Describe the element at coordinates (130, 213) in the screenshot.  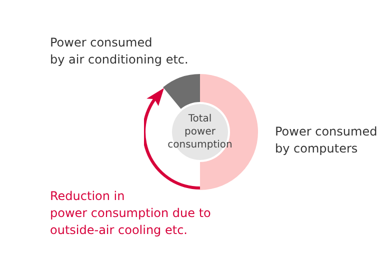
I see `slice-label: Reduction in power consumption due to outside-air cooling etc.` at that location.